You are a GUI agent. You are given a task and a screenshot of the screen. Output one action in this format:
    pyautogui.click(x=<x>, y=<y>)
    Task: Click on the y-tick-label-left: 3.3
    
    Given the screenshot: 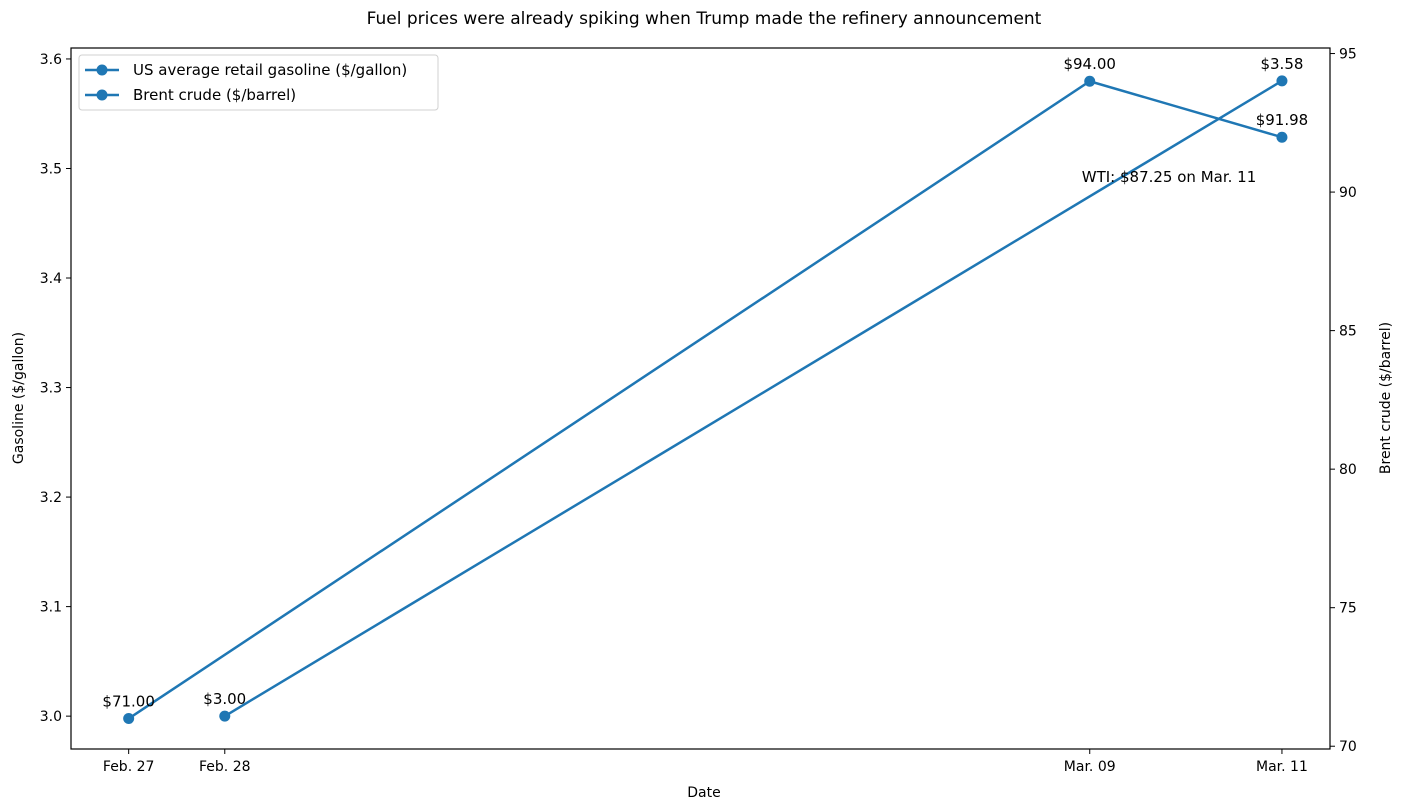 What is the action you would take?
    pyautogui.click(x=51, y=389)
    